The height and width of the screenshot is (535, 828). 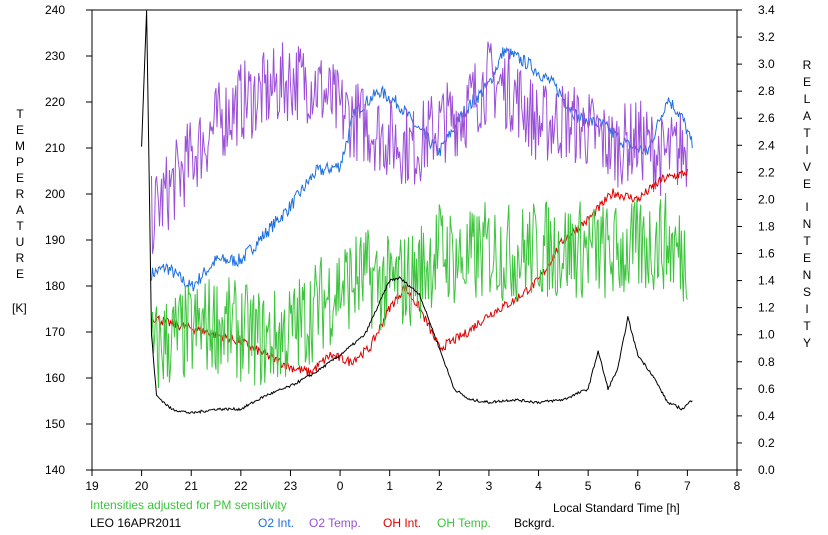 What do you see at coordinates (766, 199) in the screenshot?
I see `y-right-tick-label: 2.0` at bounding box center [766, 199].